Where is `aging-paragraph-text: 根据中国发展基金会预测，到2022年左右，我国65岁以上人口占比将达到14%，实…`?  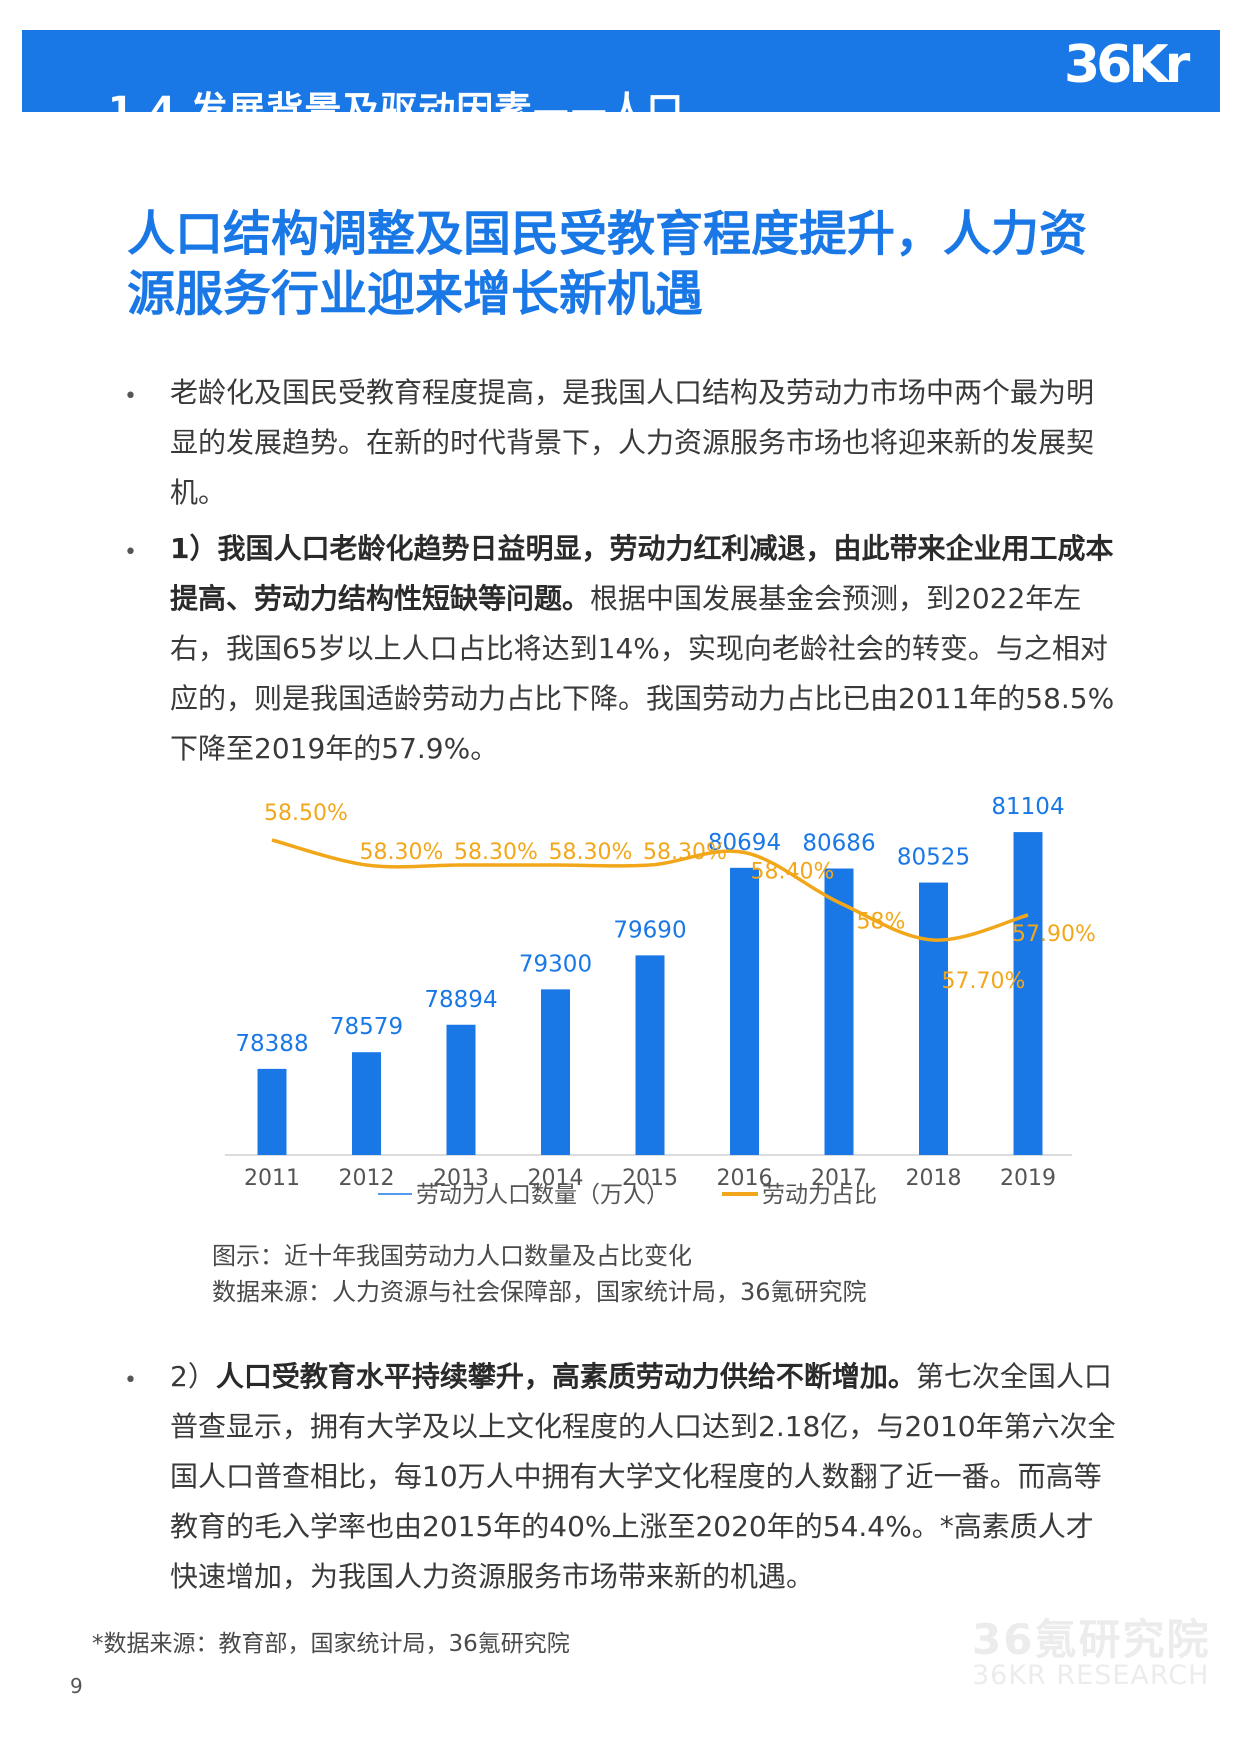
aging-paragraph-text: 根据中国发展基金会预测，到2022年左右，我国65岁以上人口占比将达到14%，实… is located at coordinates (642, 673).